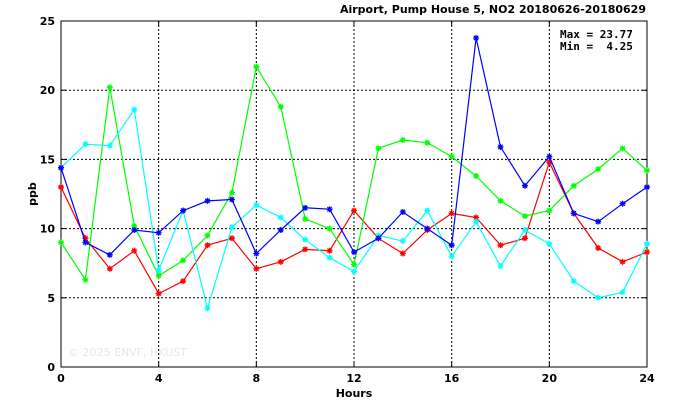 The width and height of the screenshot is (674, 409). I want to click on x-tick-labels: 0 4 8 12 16 20 24, so click(356, 378).